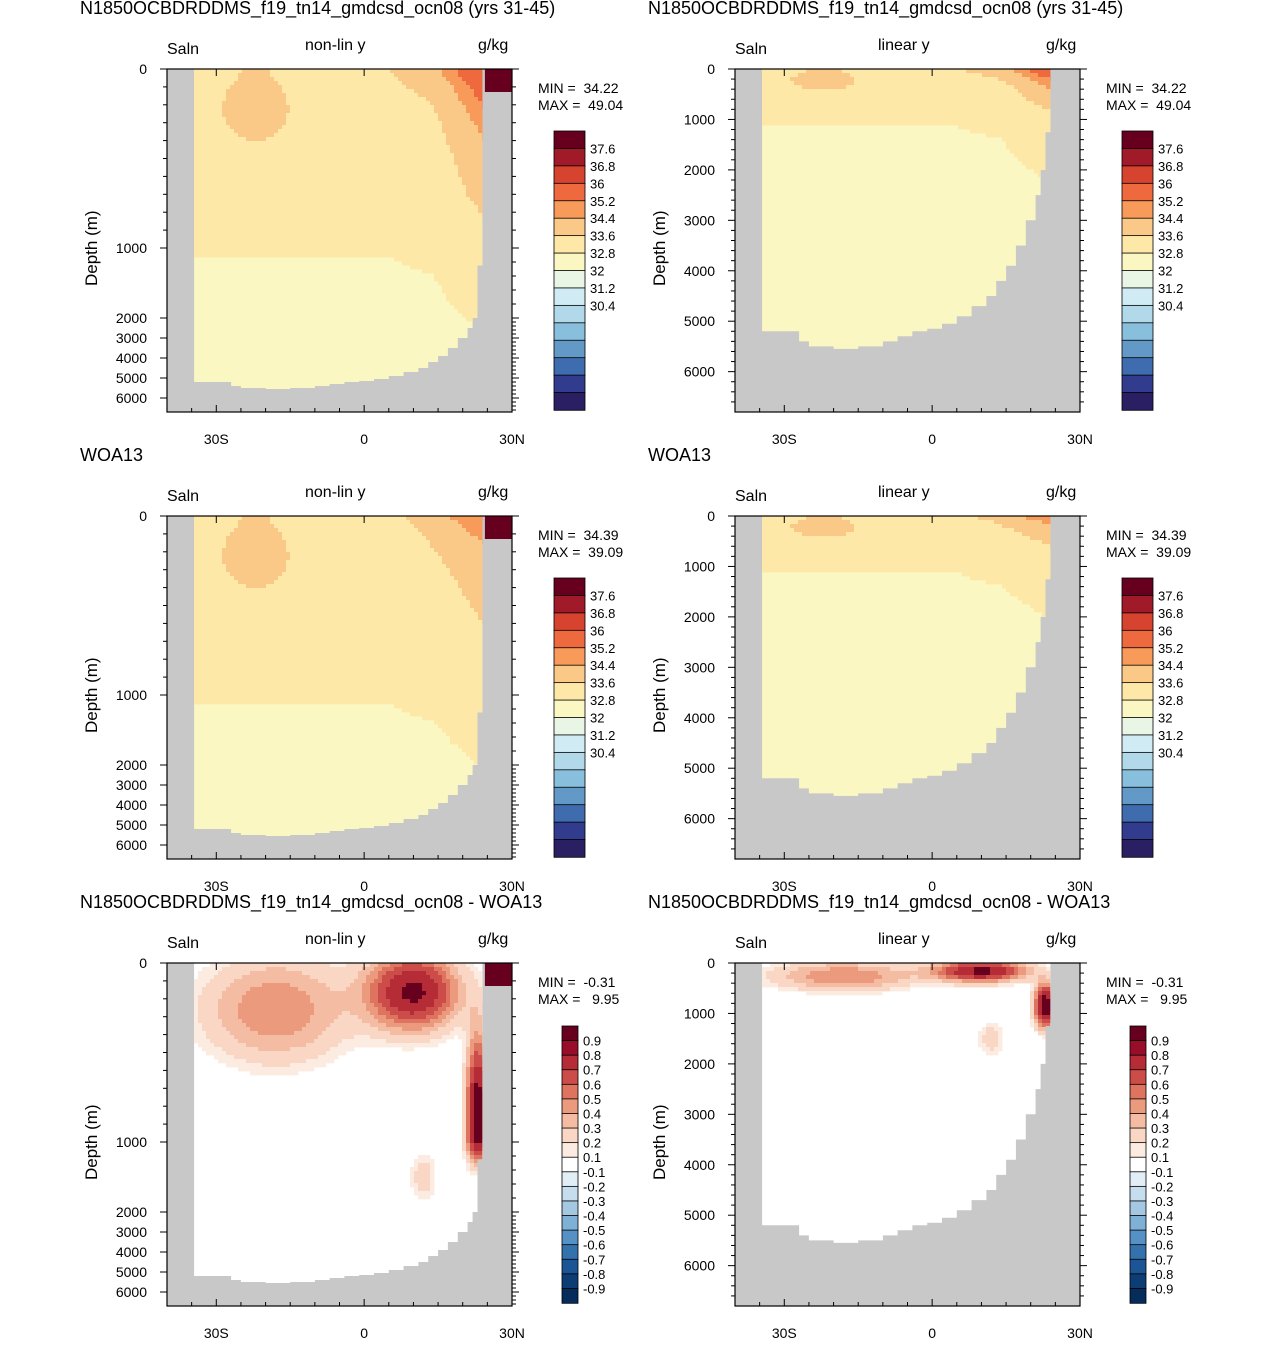 The image size is (1285, 1345). What do you see at coordinates (592, 1128) in the screenshot?
I see `colorbar-label: 0.3` at bounding box center [592, 1128].